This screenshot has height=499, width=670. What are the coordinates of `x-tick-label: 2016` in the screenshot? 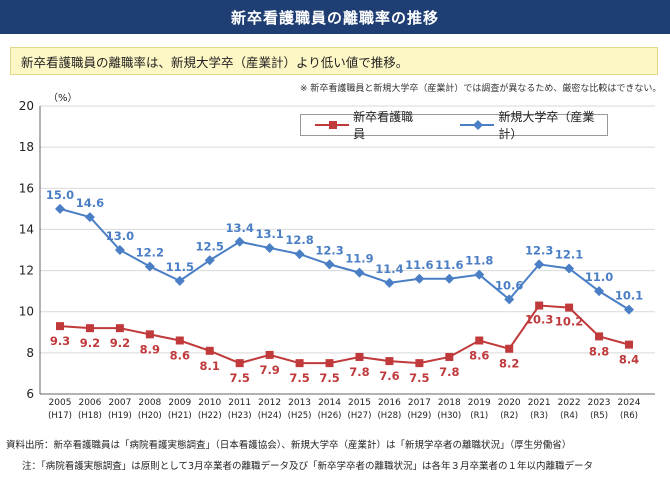 It's located at (389, 403).